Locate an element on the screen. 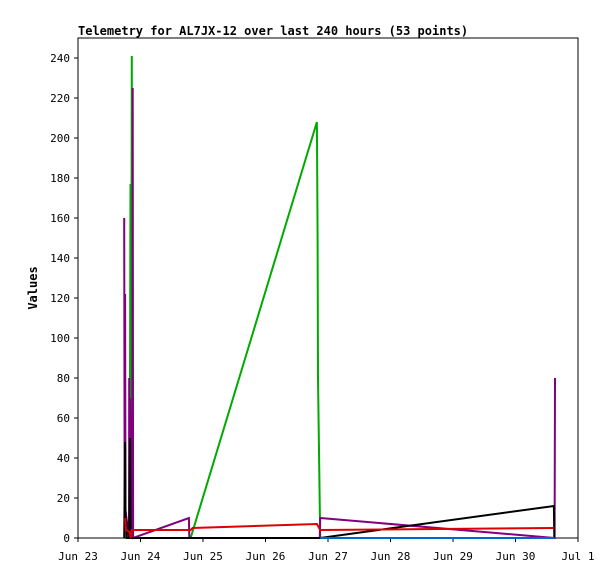 This screenshot has width=615, height=579. y-tick-label: 60 is located at coordinates (63, 418).